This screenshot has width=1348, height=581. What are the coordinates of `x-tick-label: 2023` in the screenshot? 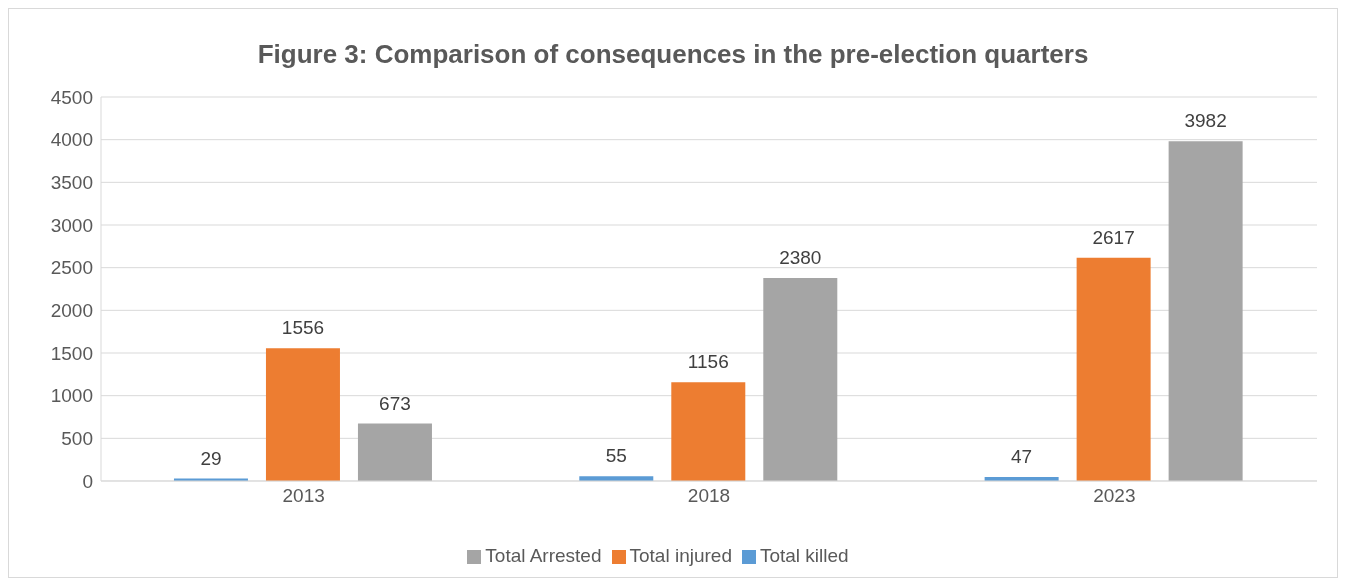 It's located at (1114, 496).